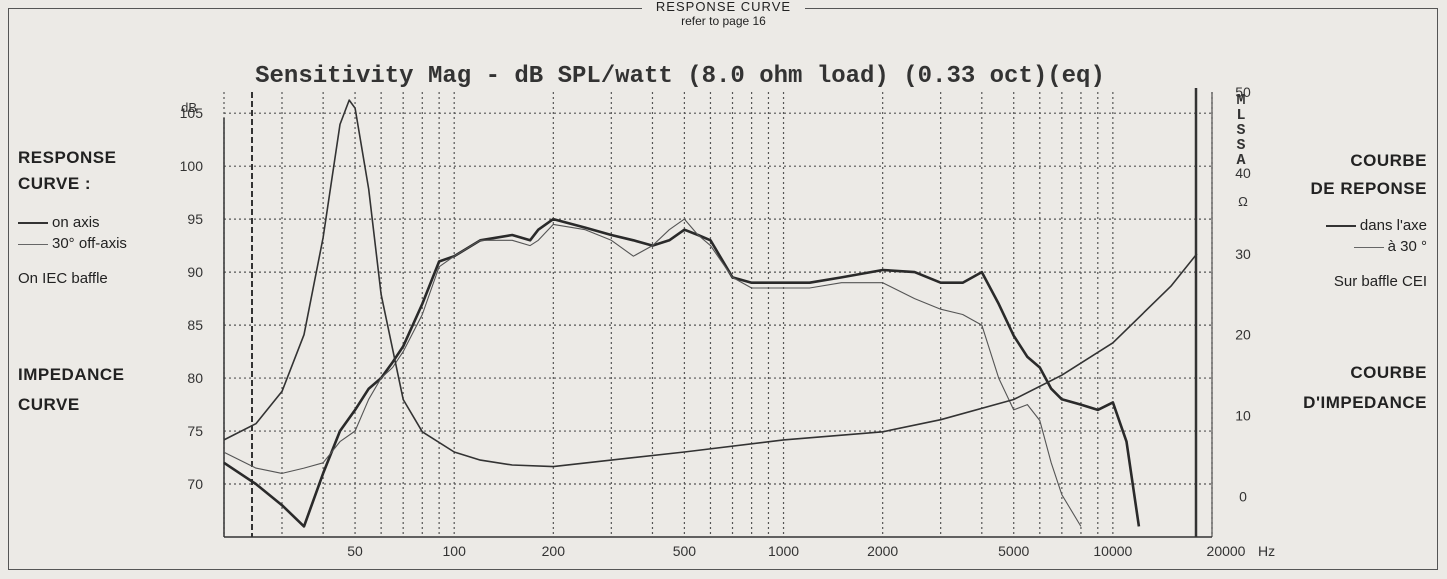 The width and height of the screenshot is (1447, 579). I want to click on x-tick-label: 200, so click(554, 551).